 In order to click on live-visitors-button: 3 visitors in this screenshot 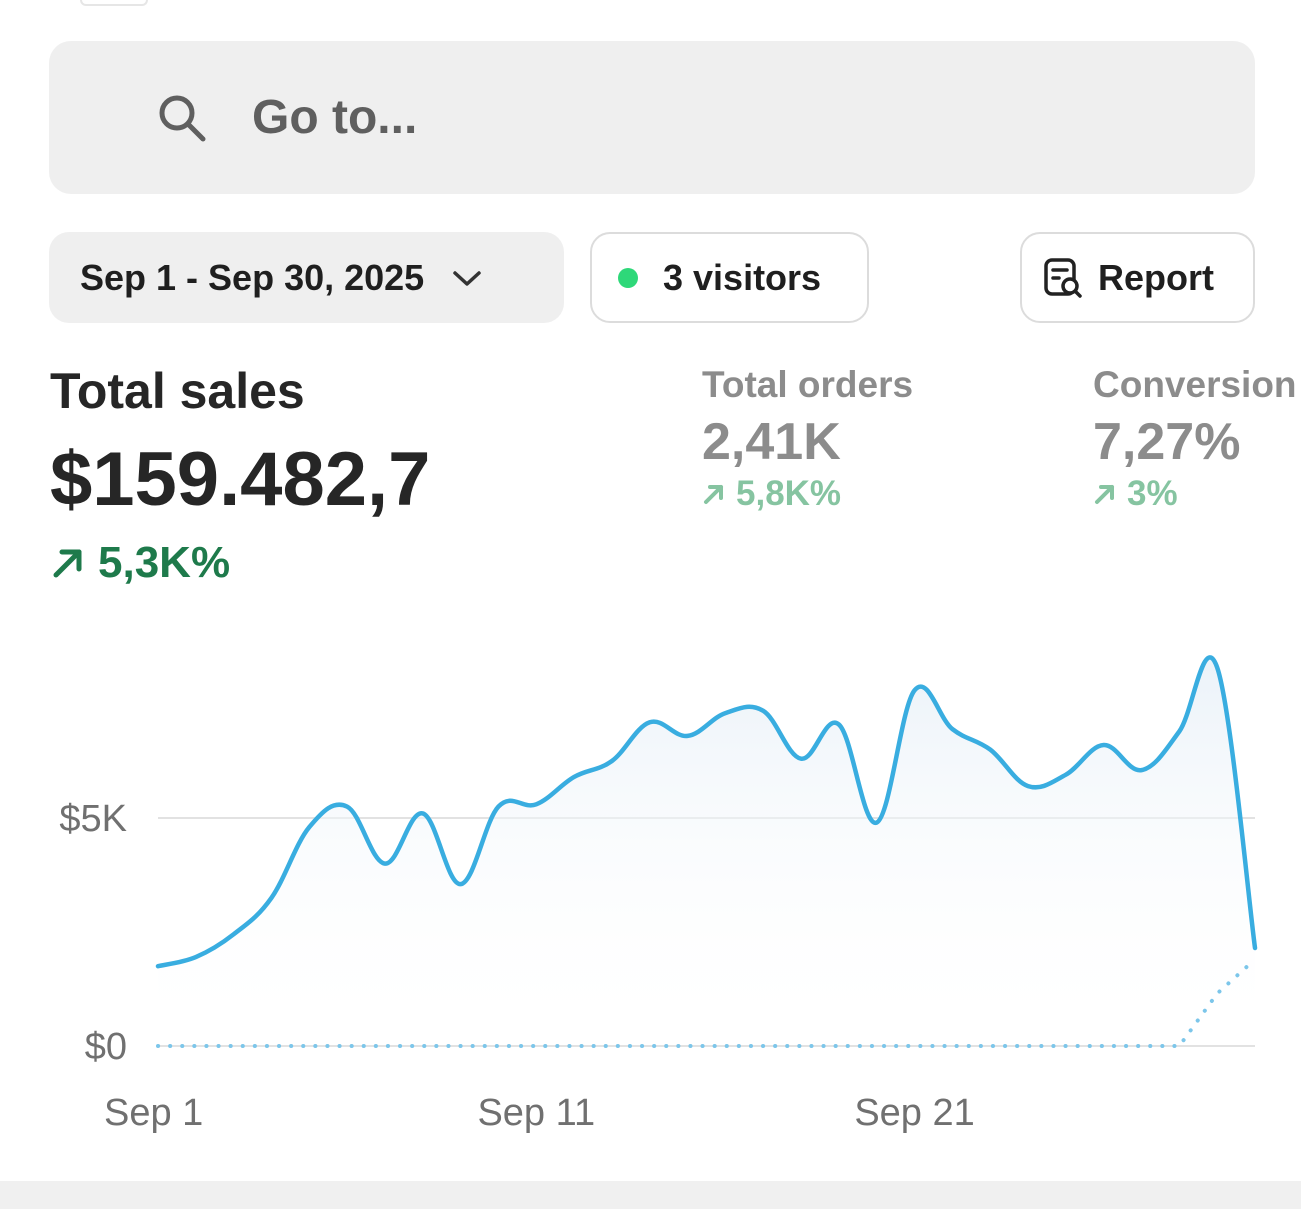, I will do `click(729, 277)`.